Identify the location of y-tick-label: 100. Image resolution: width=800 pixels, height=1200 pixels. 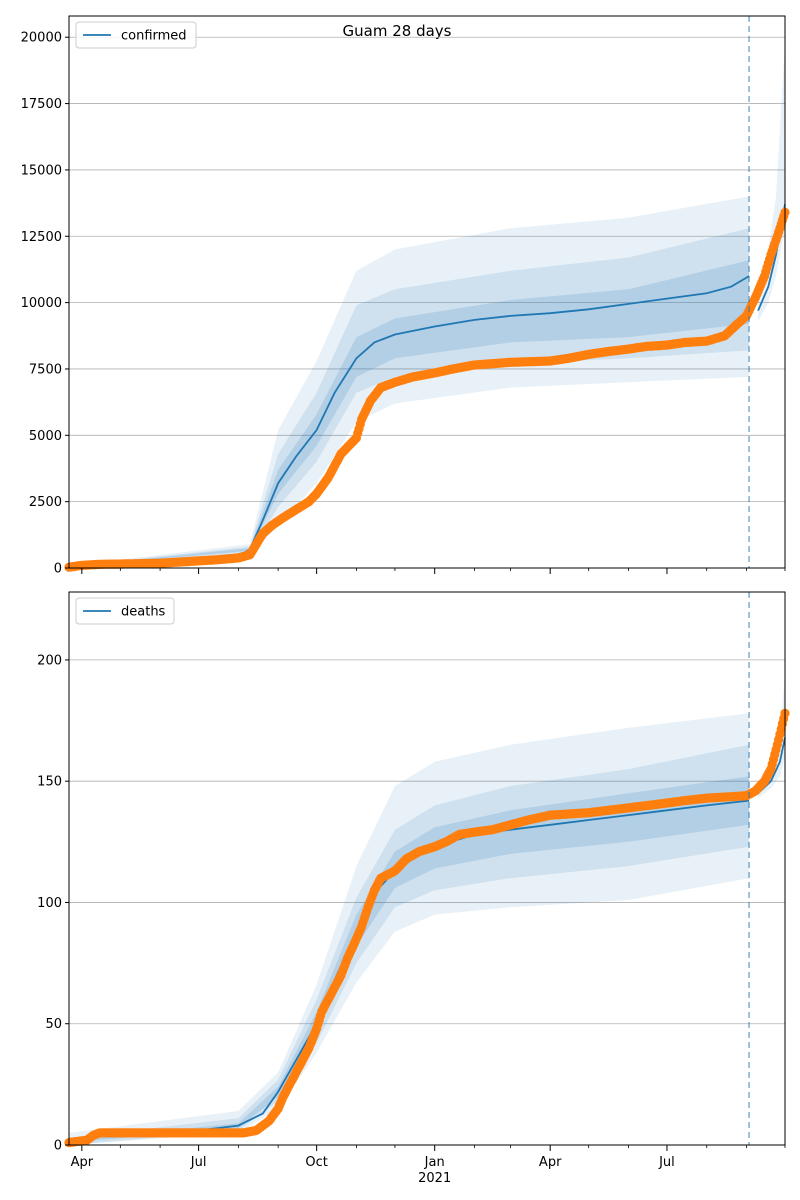
(49, 903).